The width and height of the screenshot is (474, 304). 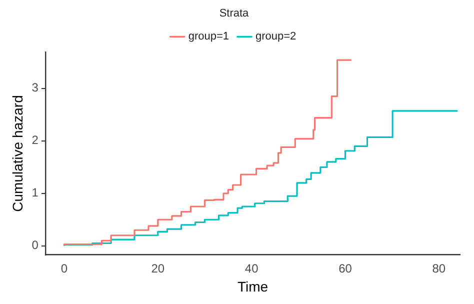 I want to click on x-tick-label: 0, so click(x=64, y=268).